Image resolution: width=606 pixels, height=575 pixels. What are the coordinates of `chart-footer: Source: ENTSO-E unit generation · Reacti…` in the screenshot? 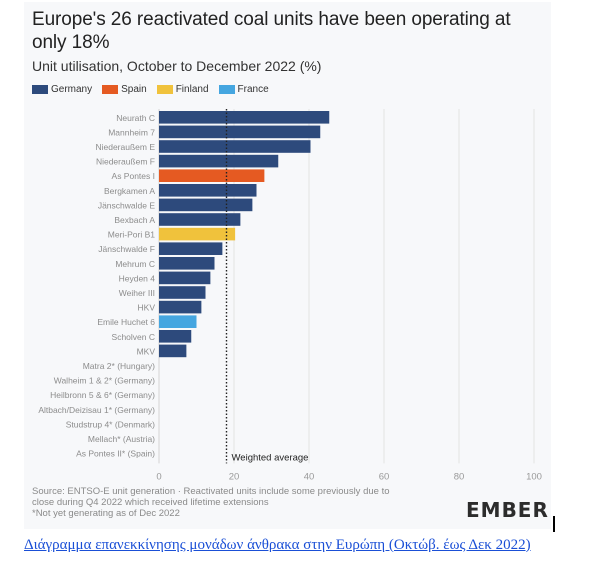 It's located at (232, 502).